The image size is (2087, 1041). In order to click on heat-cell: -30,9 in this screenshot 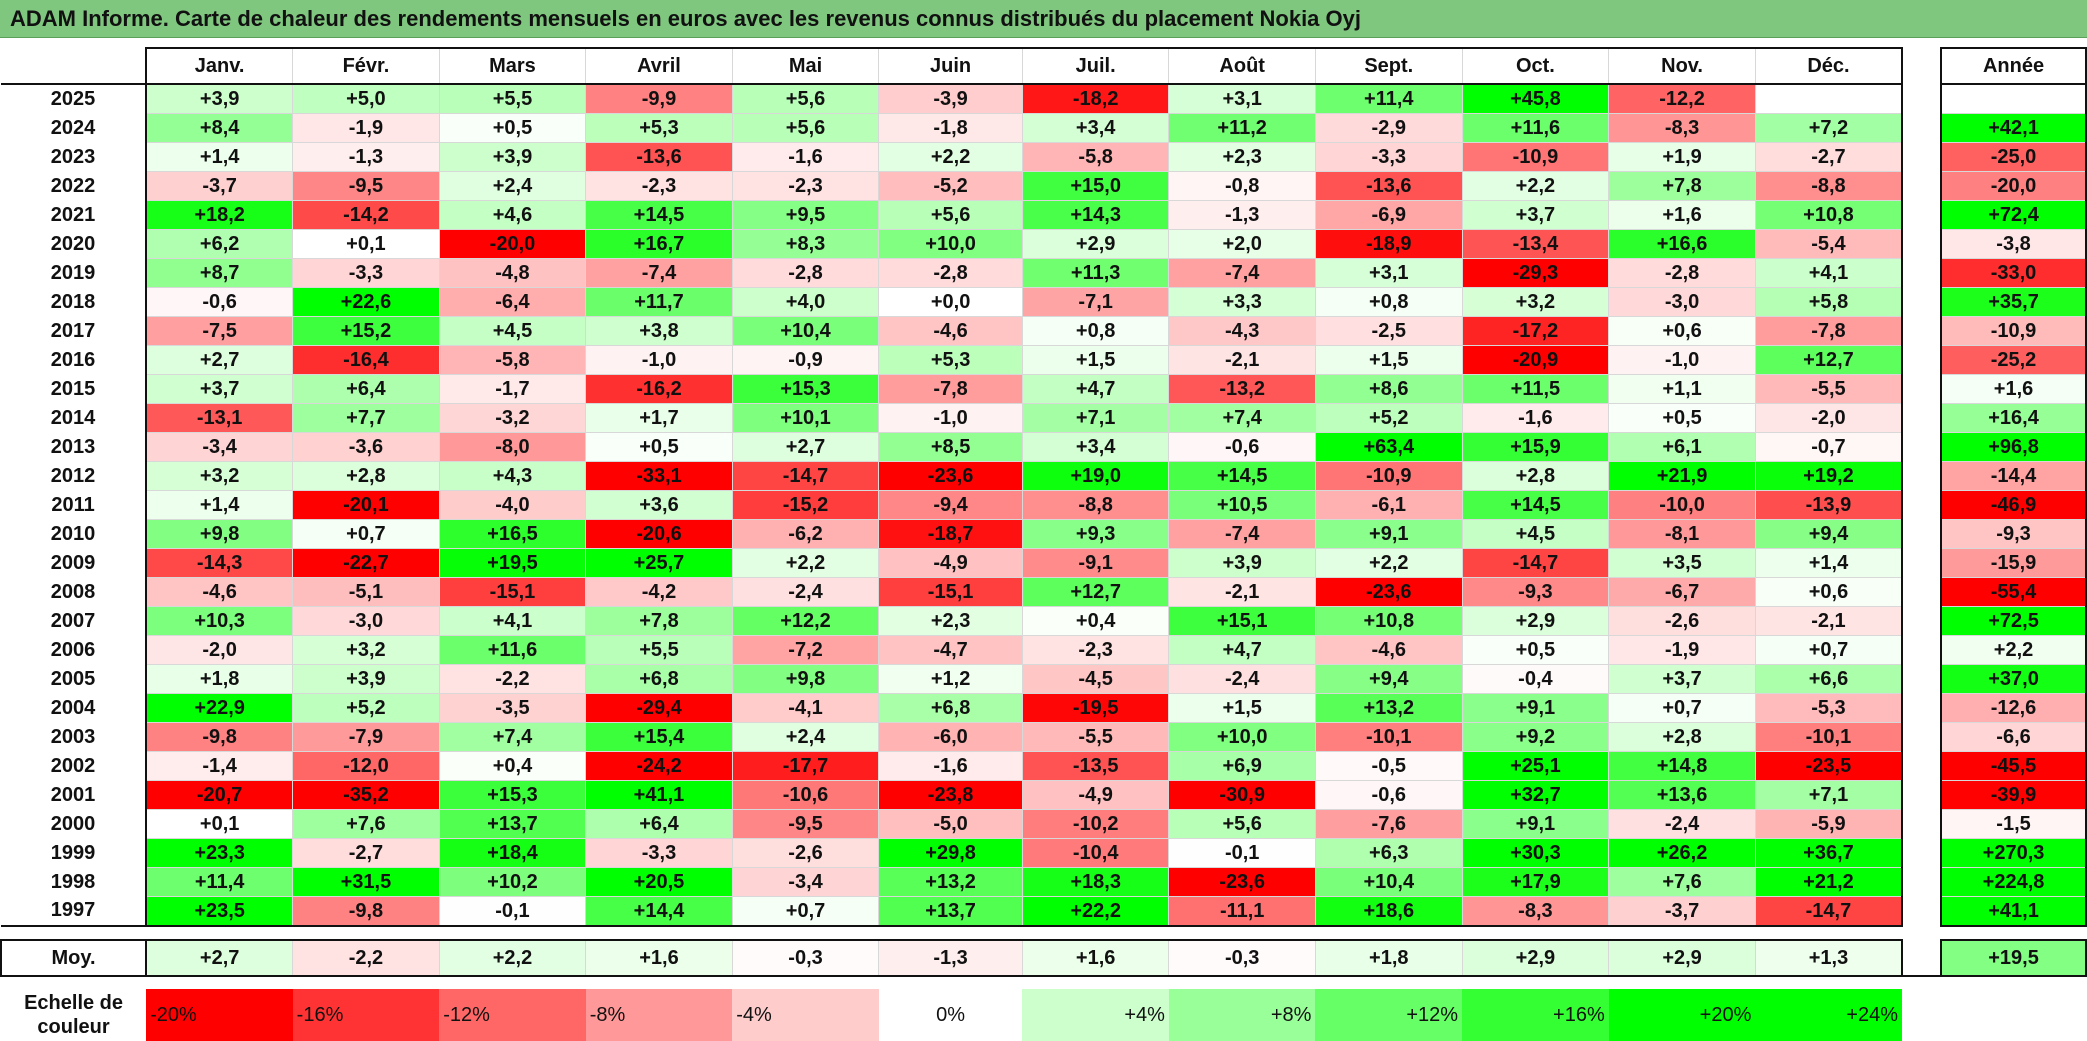, I will do `click(1242, 795)`.